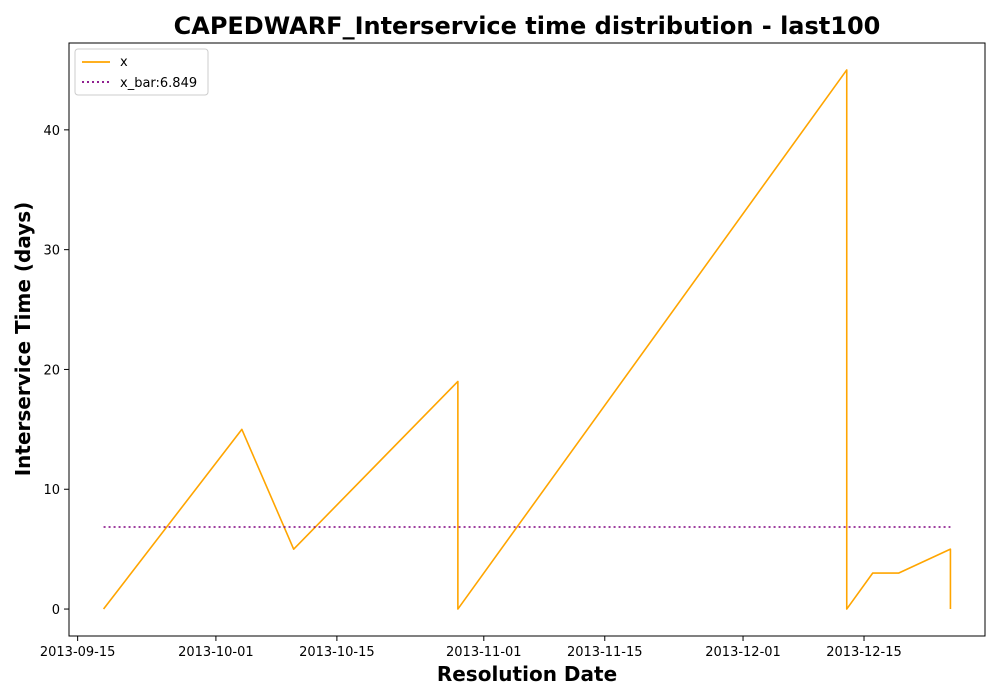 The height and width of the screenshot is (700, 1000). What do you see at coordinates (484, 652) in the screenshot?
I see `x-tick-label-3: 2013-11-01` at bounding box center [484, 652].